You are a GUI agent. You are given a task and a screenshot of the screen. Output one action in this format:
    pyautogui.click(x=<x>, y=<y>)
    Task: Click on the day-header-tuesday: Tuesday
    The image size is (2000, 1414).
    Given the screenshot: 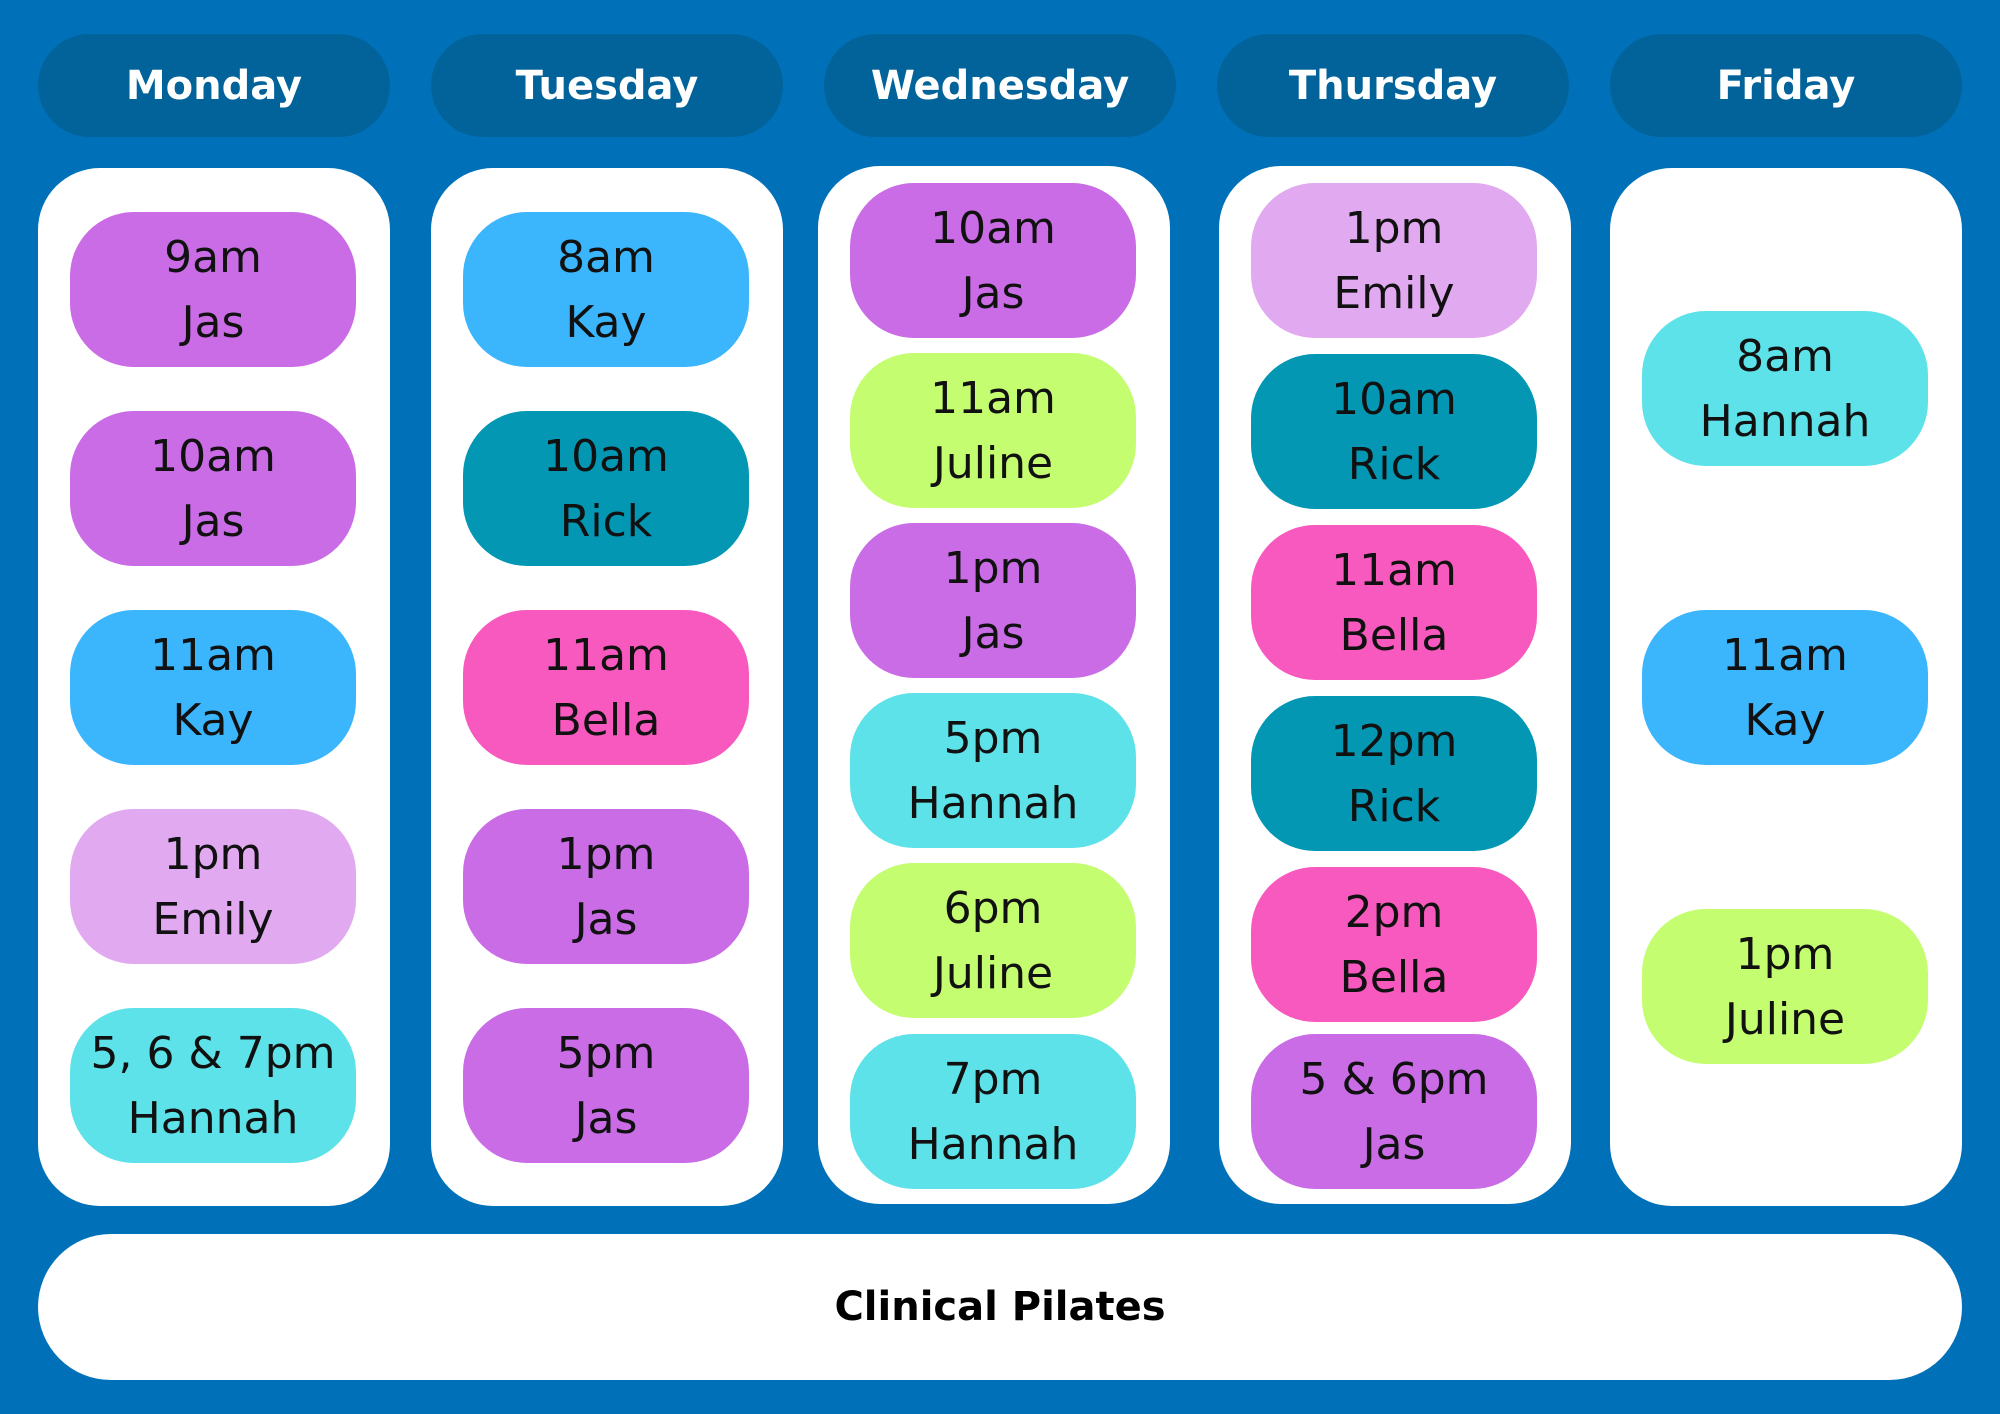 What is the action you would take?
    pyautogui.click(x=607, y=85)
    